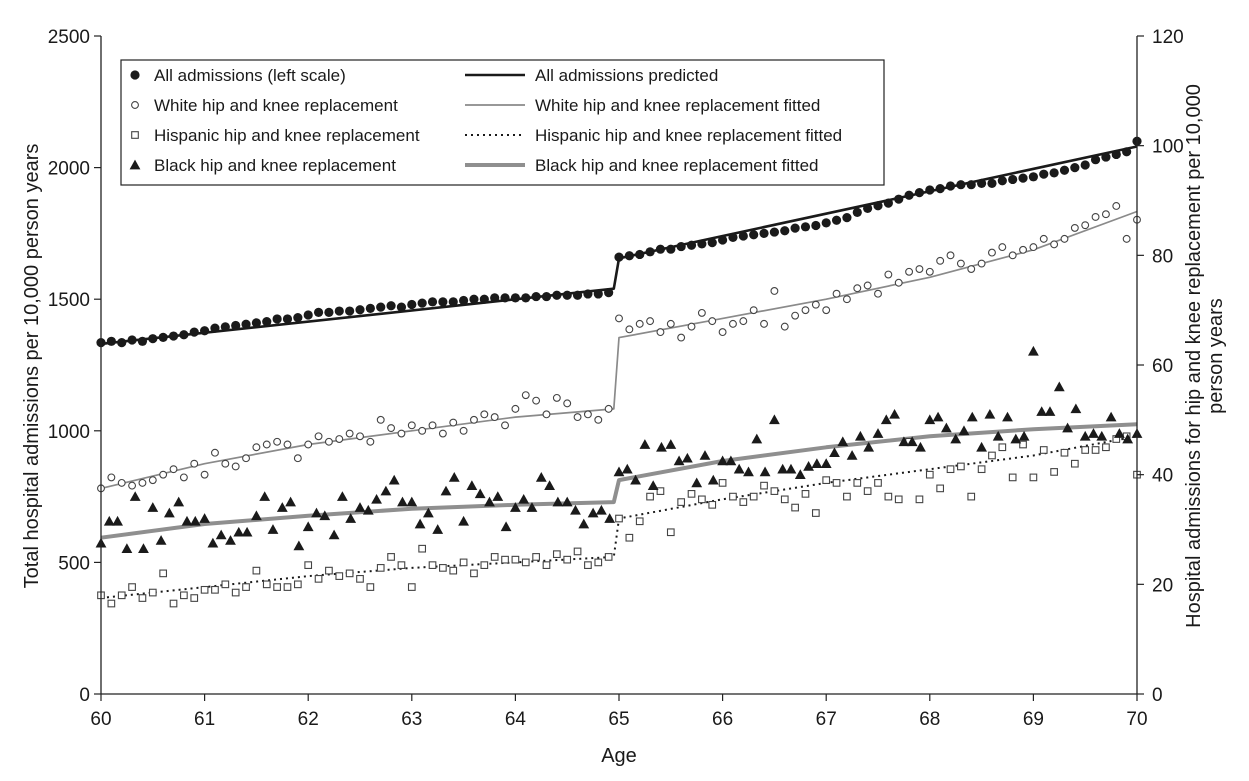 The height and width of the screenshot is (781, 1249). I want to click on left-y-tick-label: 1000, so click(69, 432).